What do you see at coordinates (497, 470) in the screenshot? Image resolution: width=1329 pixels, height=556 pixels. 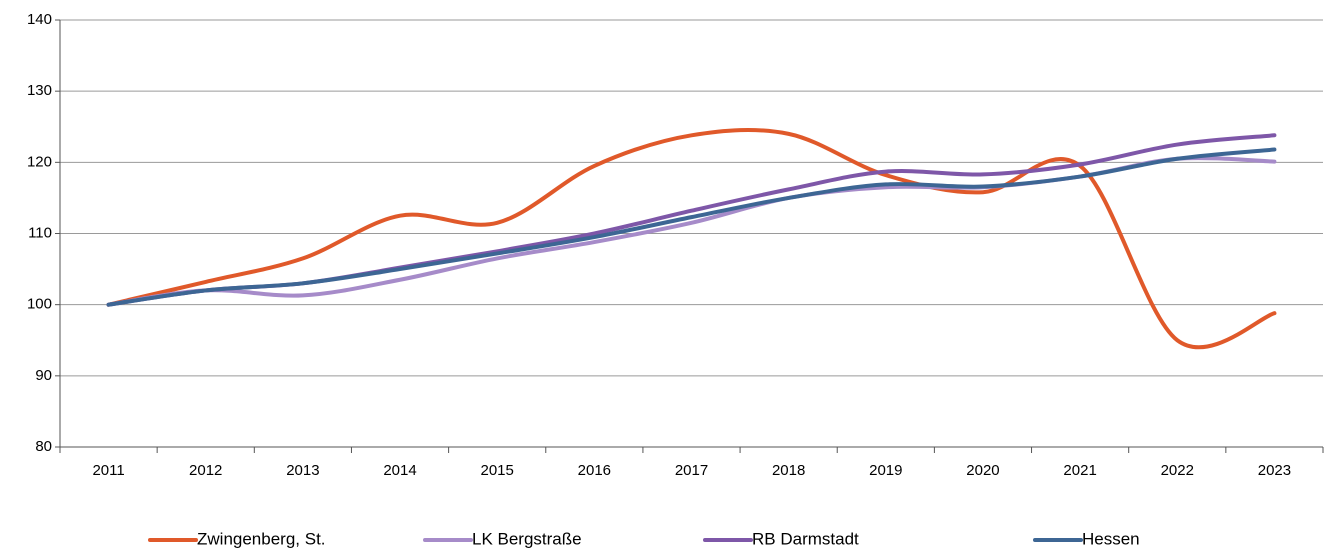 I see `x-tick-label: 2015` at bounding box center [497, 470].